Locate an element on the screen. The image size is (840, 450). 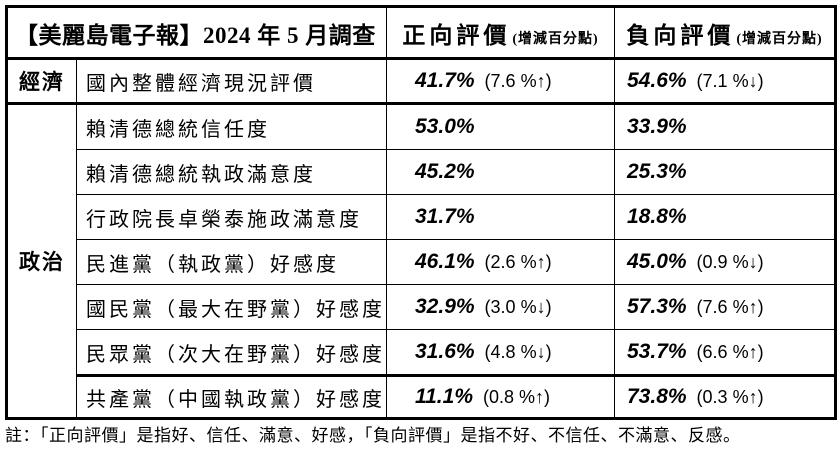
row-label: 賴清德總統執政滿意度 is located at coordinates (231, 172).